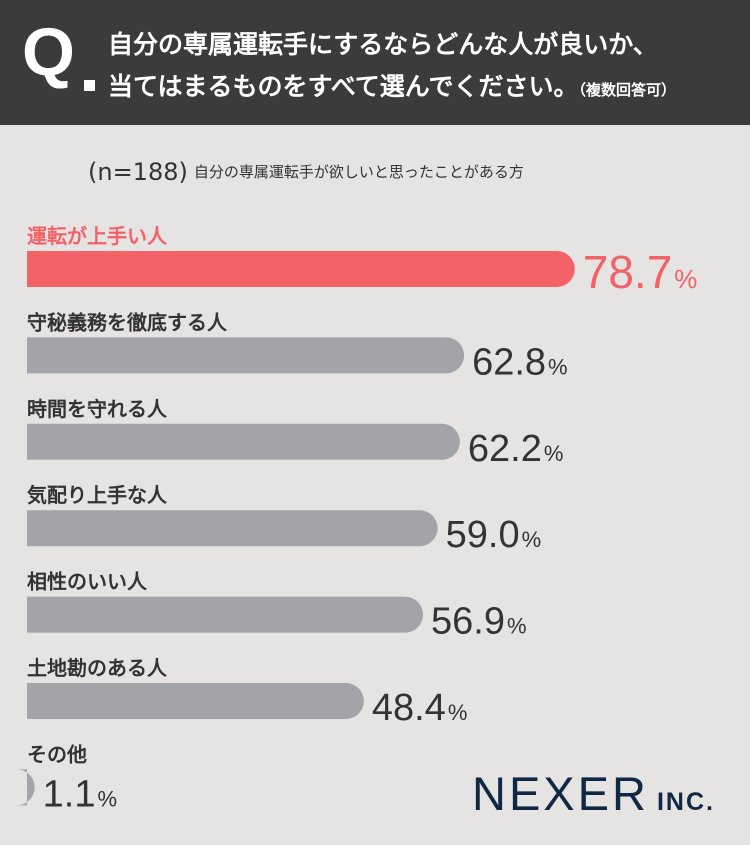 The image size is (750, 845). What do you see at coordinates (516, 449) in the screenshot?
I see `value-label: 62.2%` at bounding box center [516, 449].